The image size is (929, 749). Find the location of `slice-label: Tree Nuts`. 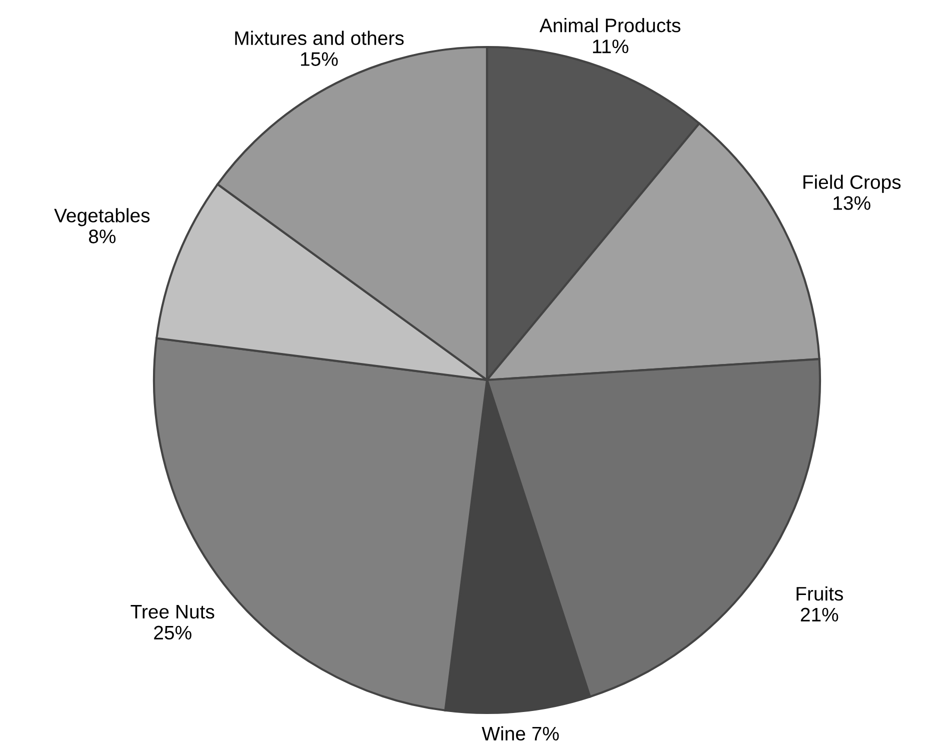

slice-label: Tree Nuts is located at coordinates (172, 612).